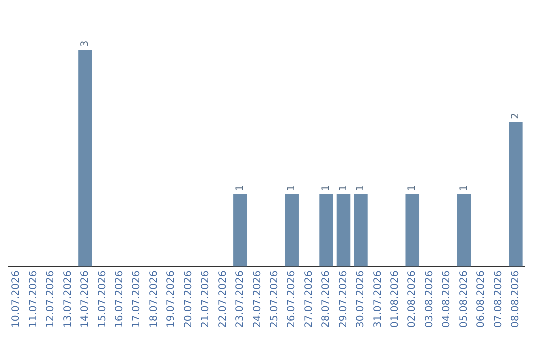  Describe the element at coordinates (188, 299) in the screenshot. I see `x-tick-label: 20.07.2026` at that location.